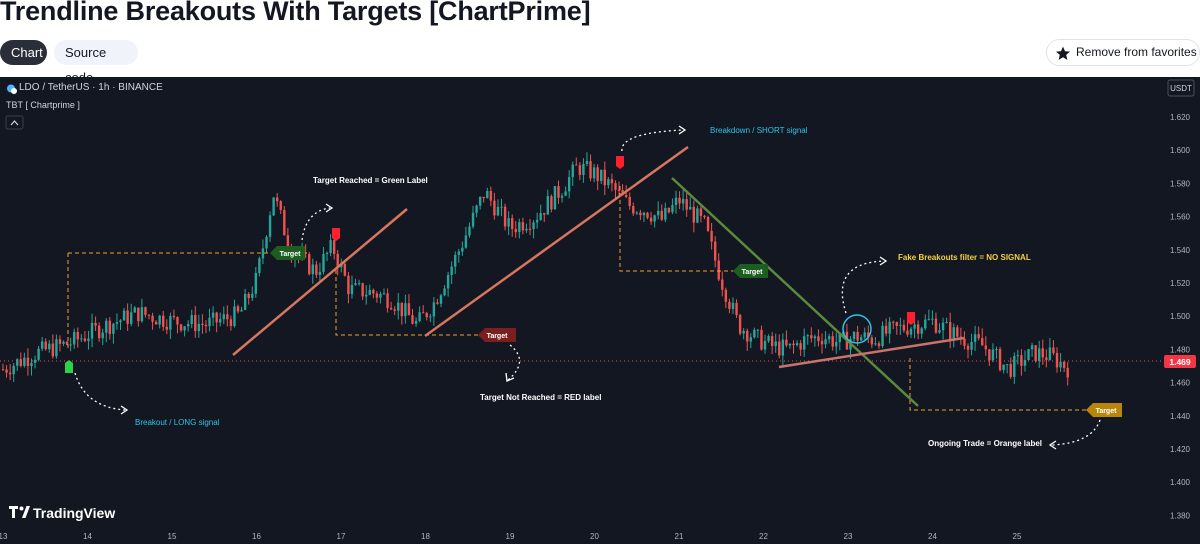  I want to click on indicator-title: TBT [ Chartprime ], so click(43, 105).